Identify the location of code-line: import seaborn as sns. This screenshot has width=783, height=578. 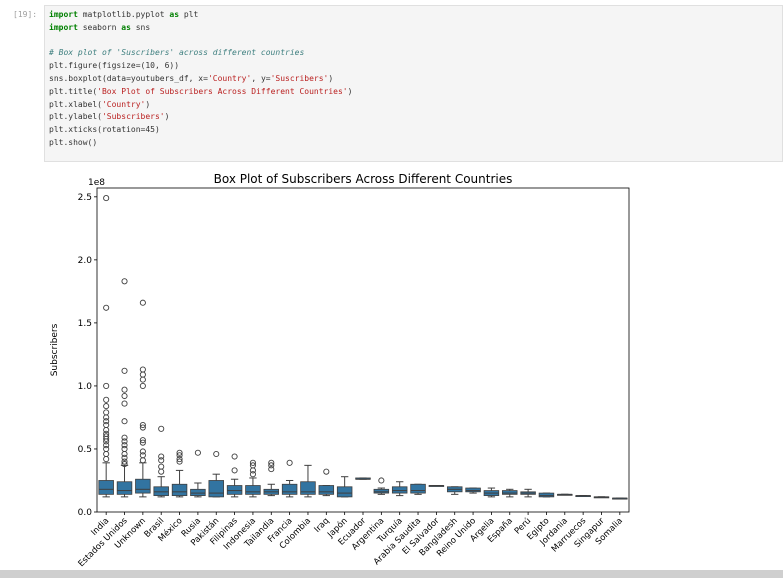
(99, 27).